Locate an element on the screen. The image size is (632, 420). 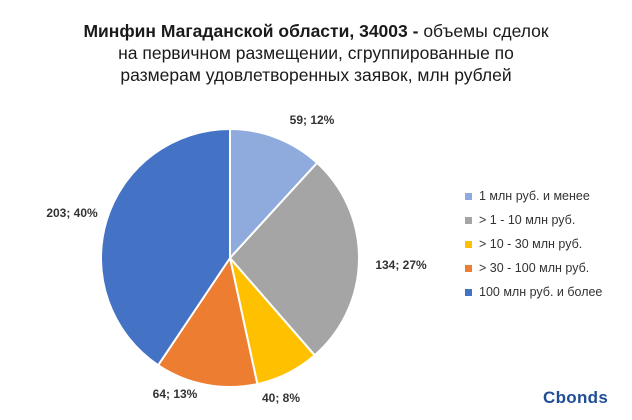
chart-title-bold: Минфин Магаданской области, 34003 - is located at coordinates (251, 31).